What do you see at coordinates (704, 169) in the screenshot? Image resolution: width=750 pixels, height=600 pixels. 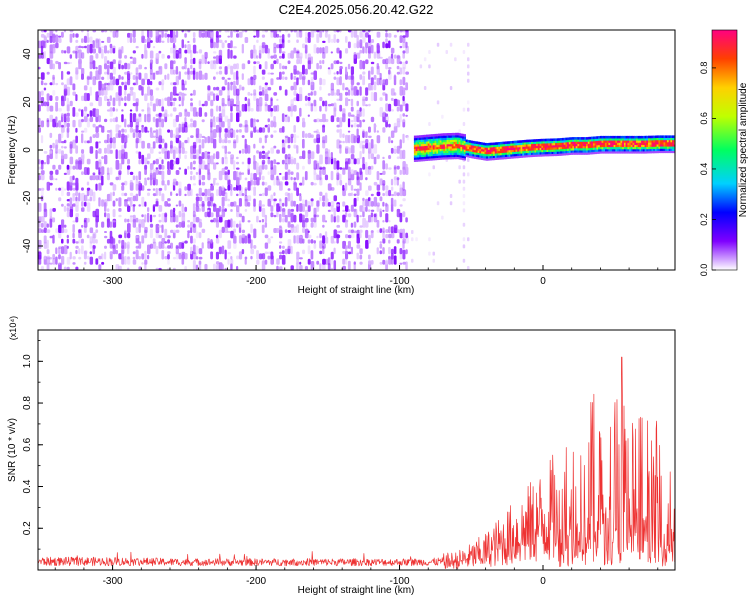 I see `colorbar-tick-label: 0.4` at bounding box center [704, 169].